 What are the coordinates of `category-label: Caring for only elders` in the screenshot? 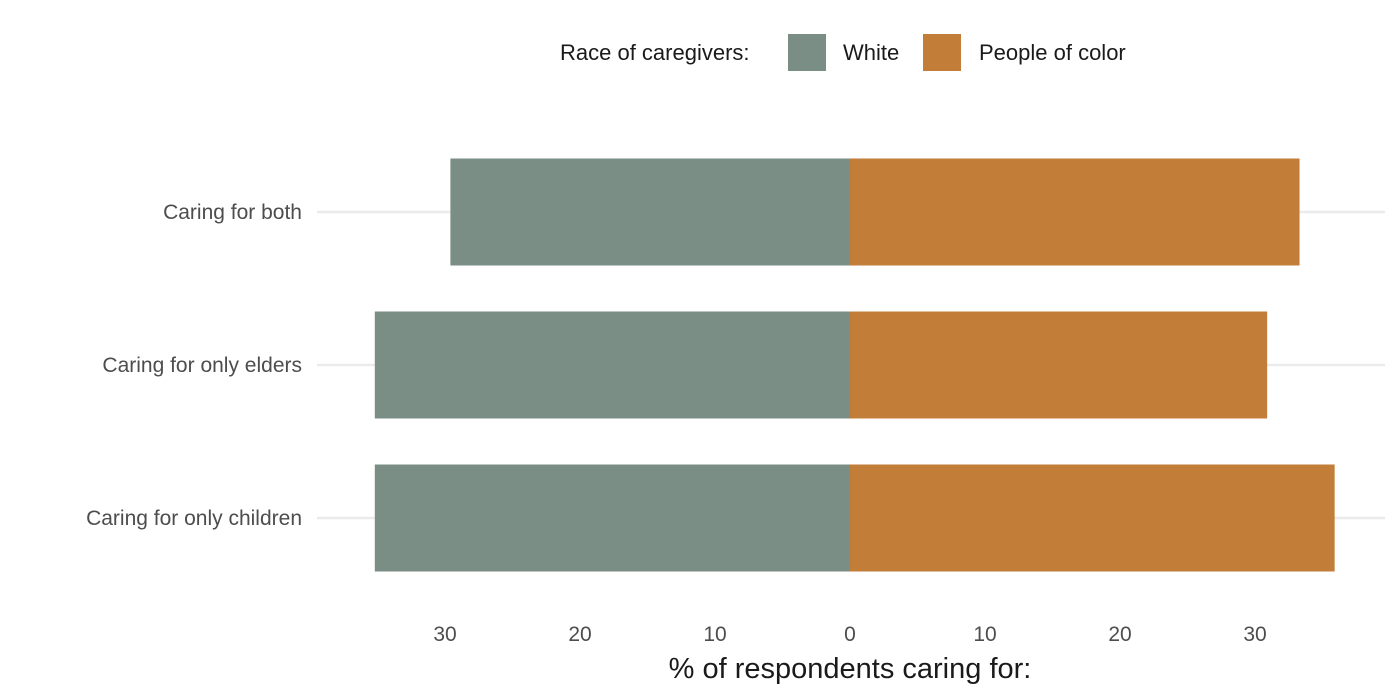 It's located at (202, 365).